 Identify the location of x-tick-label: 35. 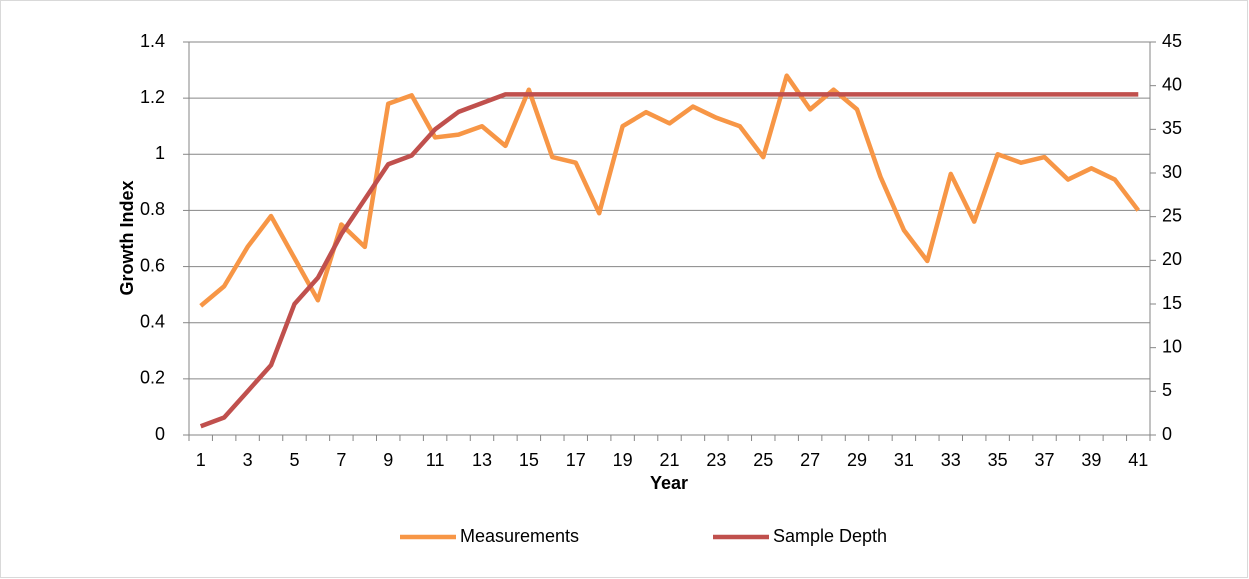
(998, 460).